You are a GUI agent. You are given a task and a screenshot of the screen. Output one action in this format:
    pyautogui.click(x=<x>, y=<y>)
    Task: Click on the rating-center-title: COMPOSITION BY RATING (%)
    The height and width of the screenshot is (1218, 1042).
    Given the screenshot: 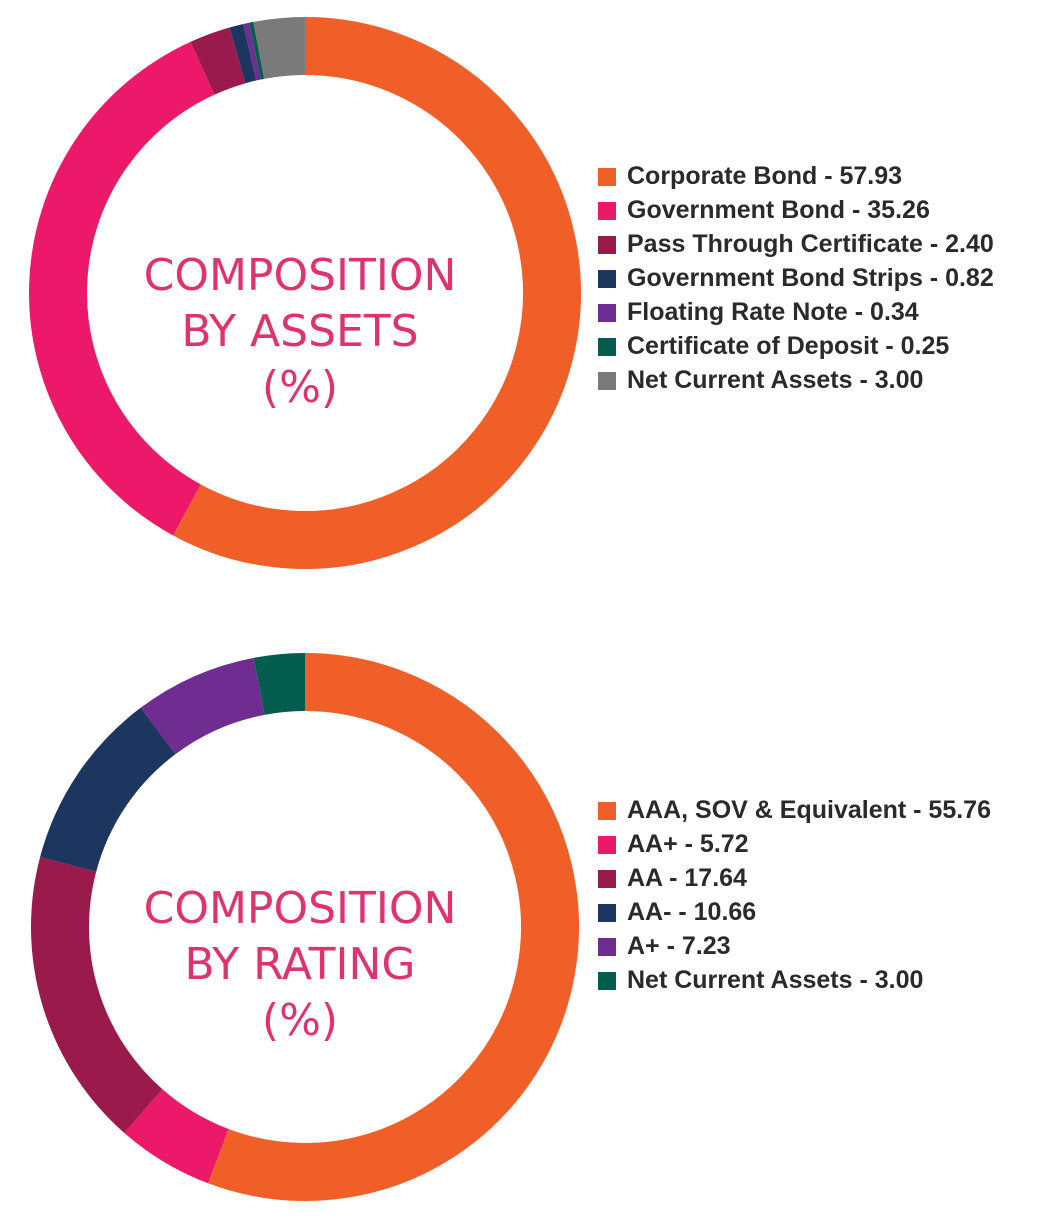 What is the action you would take?
    pyautogui.click(x=300, y=965)
    